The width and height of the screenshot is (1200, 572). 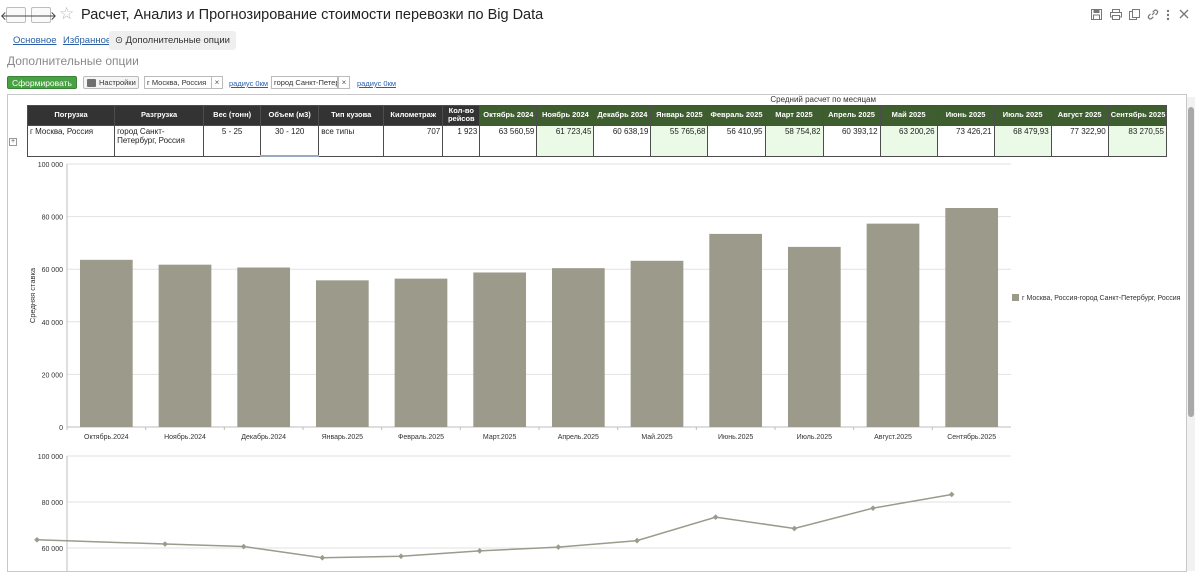 I want to click on x-tick-label: Сентябрь.2025, so click(x=971, y=437).